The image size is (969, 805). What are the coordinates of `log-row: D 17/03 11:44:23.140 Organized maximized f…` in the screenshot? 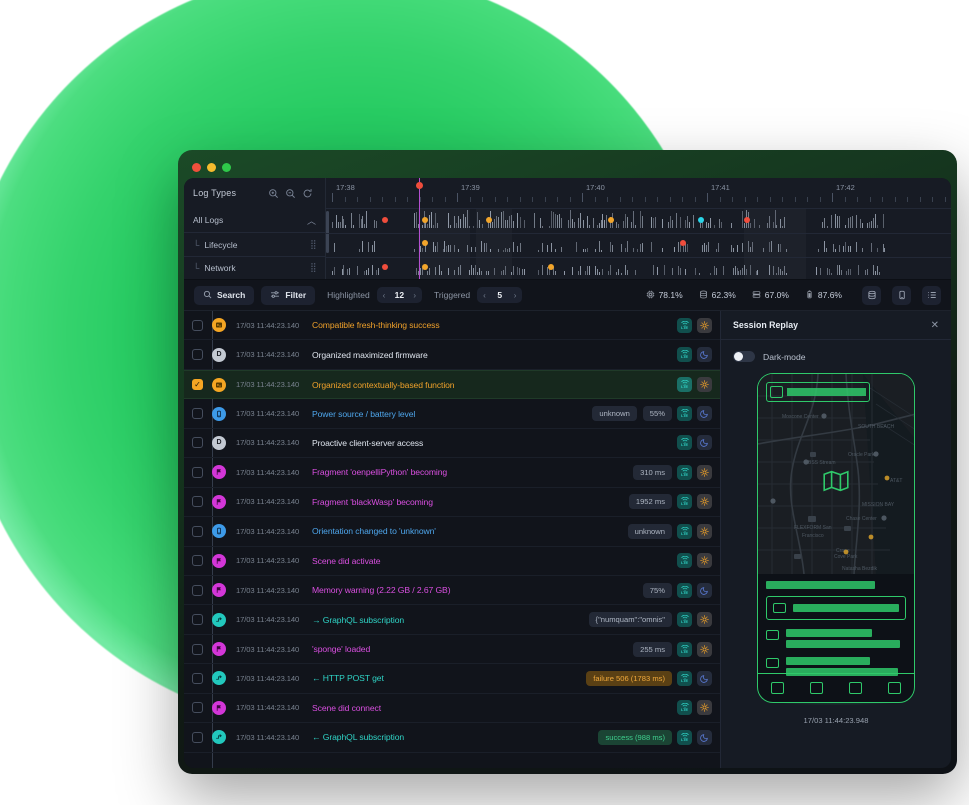 It's located at (452, 355).